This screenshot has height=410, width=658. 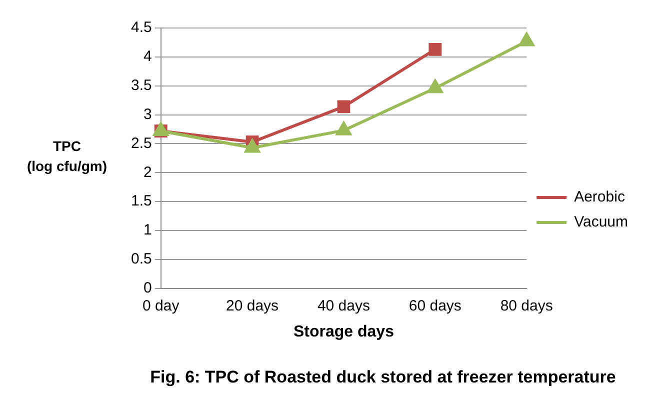 What do you see at coordinates (148, 57) in the screenshot?
I see `y-tick-label: 4` at bounding box center [148, 57].